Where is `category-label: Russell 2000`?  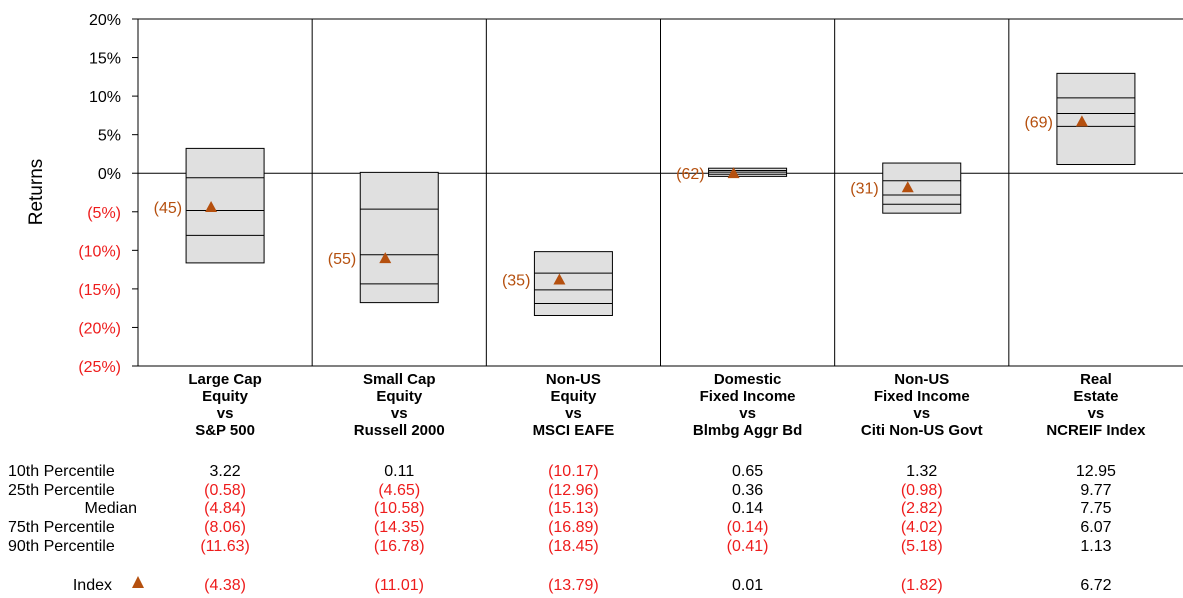
category-label: Russell 2000 is located at coordinates (399, 430).